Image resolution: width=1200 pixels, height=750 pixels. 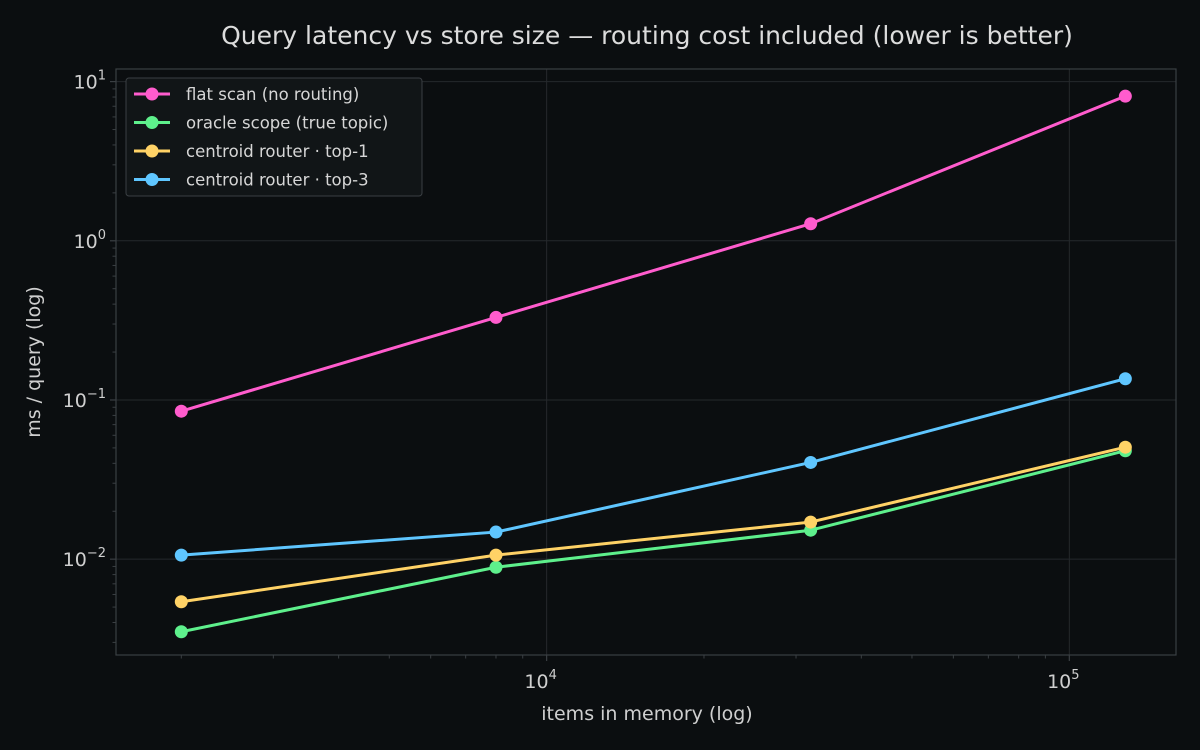 What do you see at coordinates (84, 558) in the screenshot?
I see `y-tick-label: 10⁻²` at bounding box center [84, 558].